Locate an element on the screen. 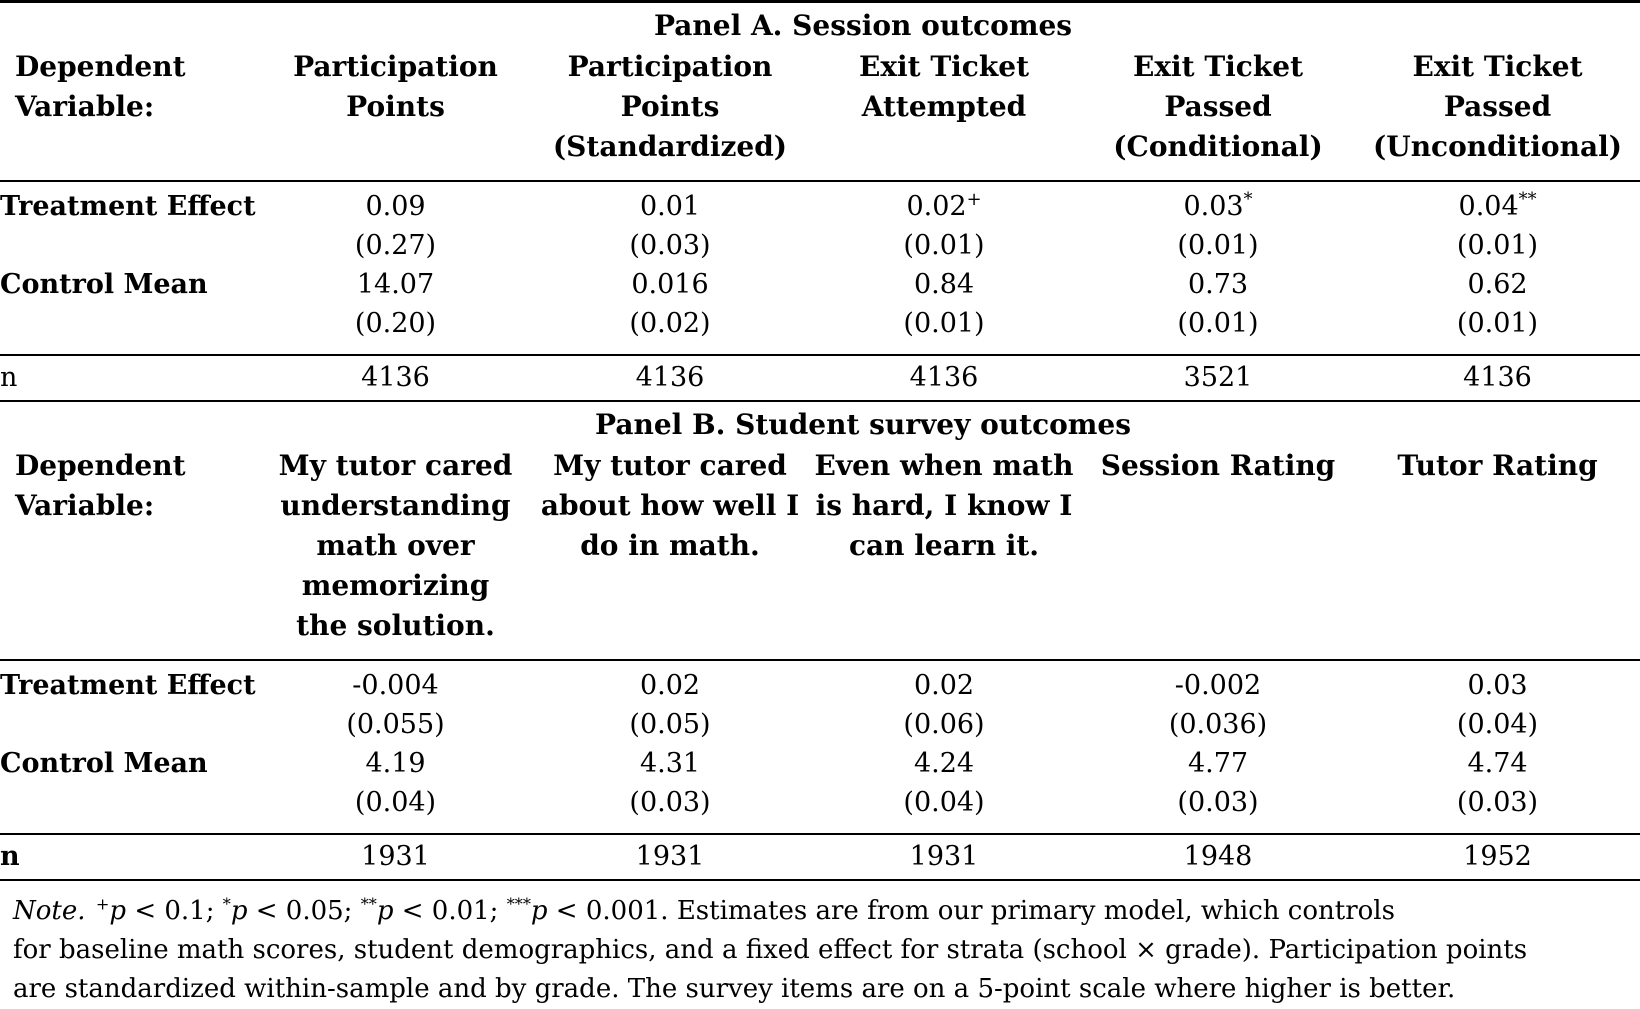 This screenshot has height=1009, width=1640. panel-a-col-header: Participation Points (Standardized) is located at coordinates (670, 106).